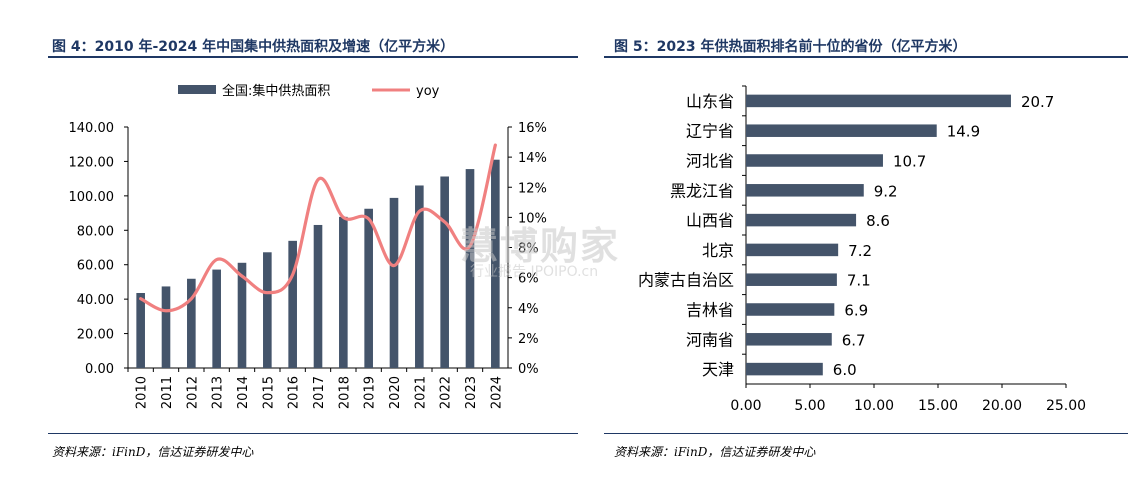 The height and width of the screenshot is (485, 1136). What do you see at coordinates (963, 132) in the screenshot?
I see `value-label: 14.9` at bounding box center [963, 132].